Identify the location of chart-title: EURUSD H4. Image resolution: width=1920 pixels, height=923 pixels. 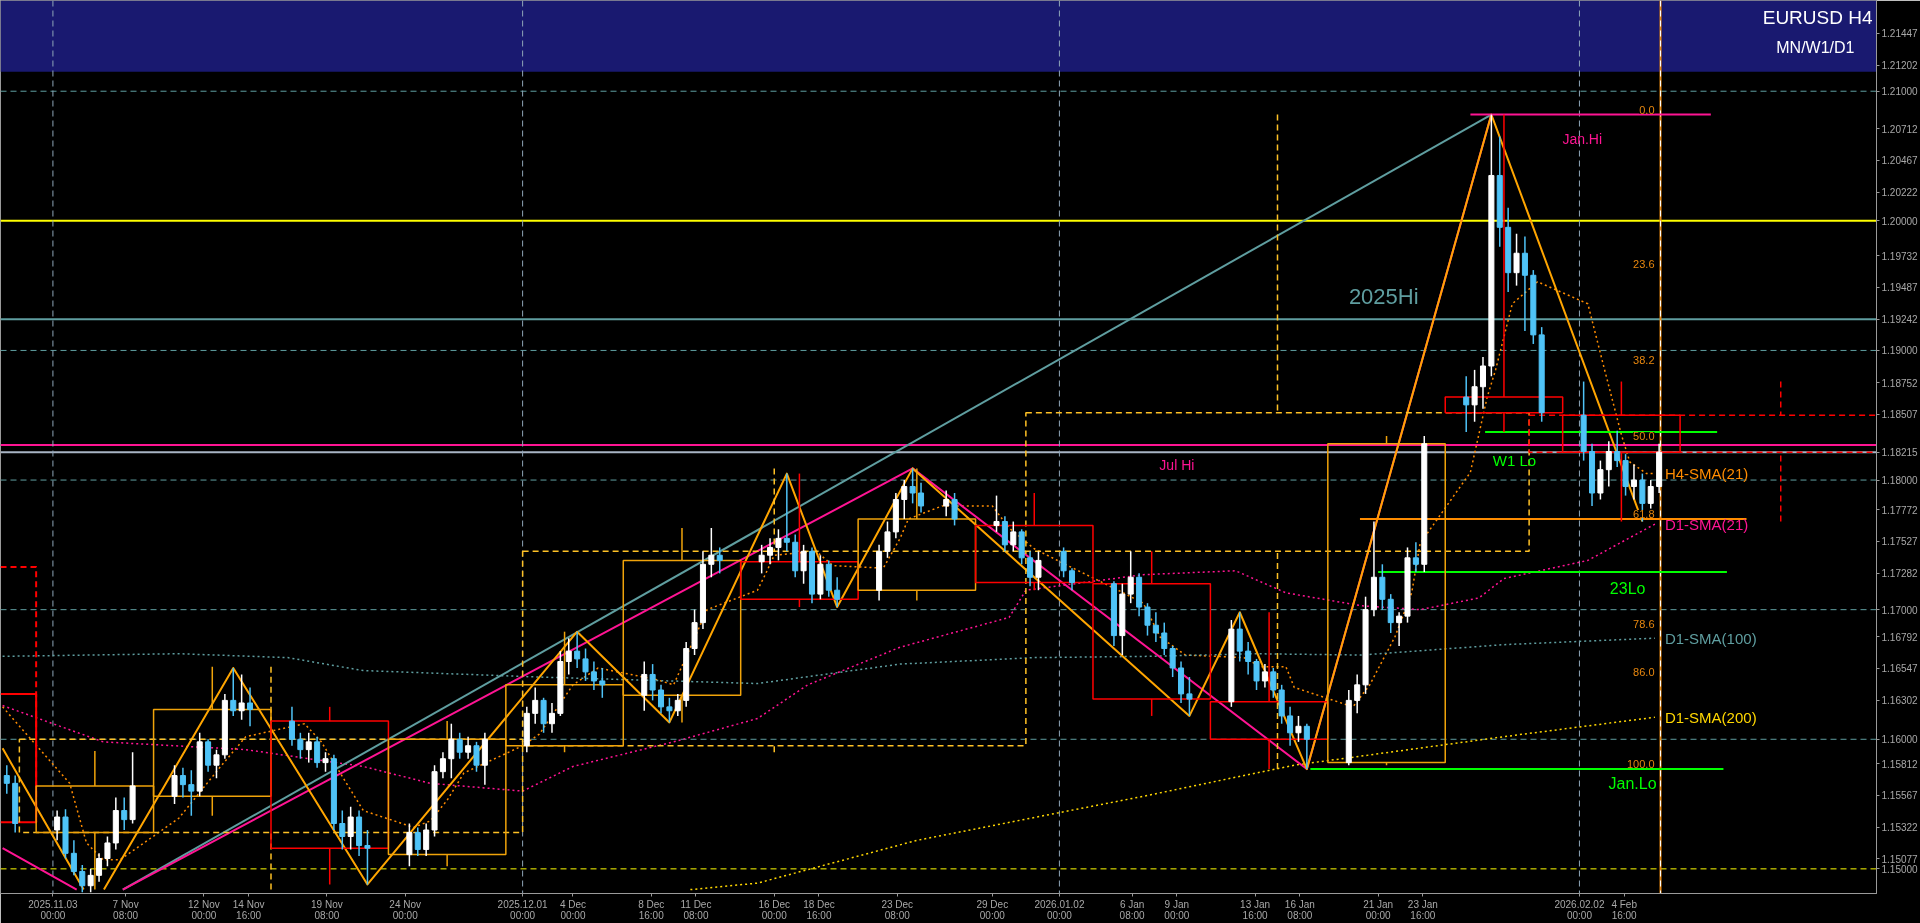
(1817, 17).